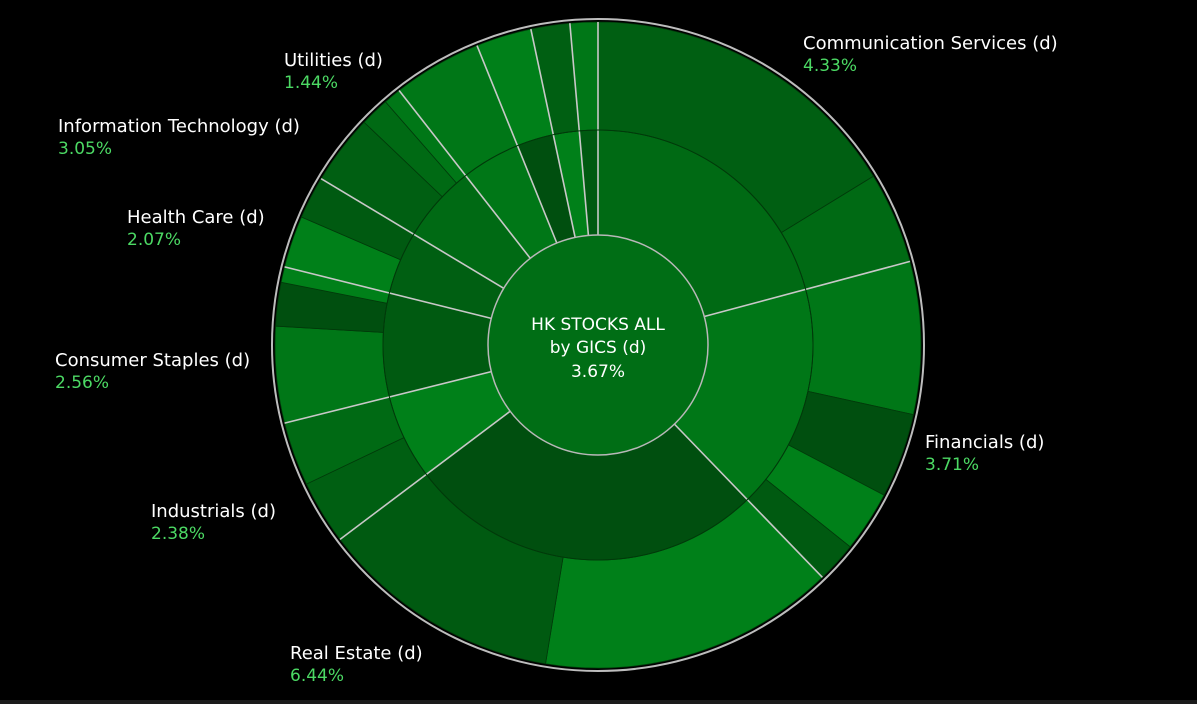 The width and height of the screenshot is (1197, 704). I want to click on sector-change: 2.07%, so click(154, 240).